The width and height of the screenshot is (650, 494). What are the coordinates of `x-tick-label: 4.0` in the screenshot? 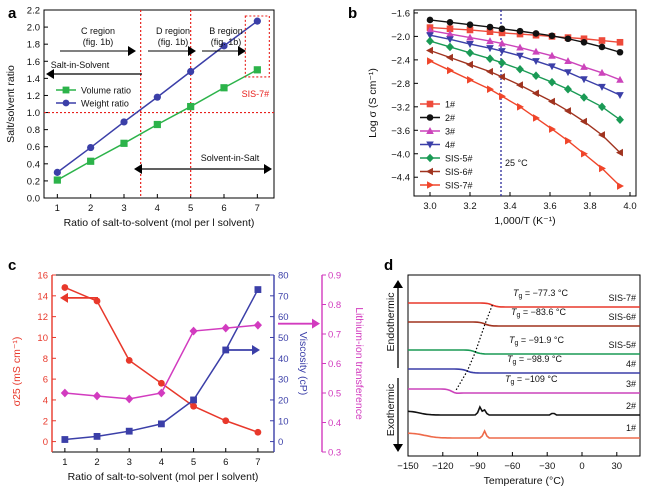 It's located at (629, 206).